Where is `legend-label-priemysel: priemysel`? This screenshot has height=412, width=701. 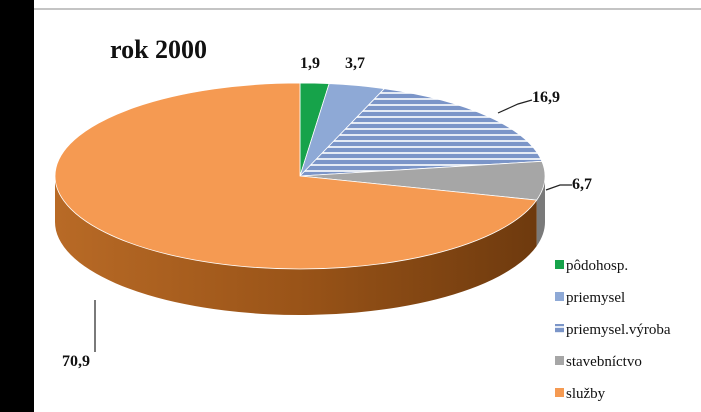
legend-label-priemysel: priemysel is located at coordinates (595, 298).